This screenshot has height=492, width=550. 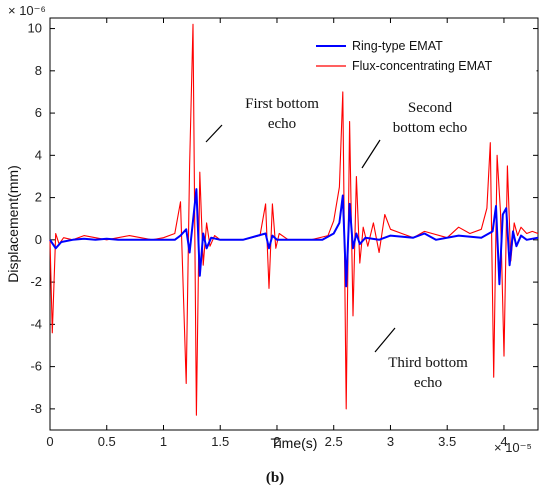 What do you see at coordinates (13, 223) in the screenshot?
I see `y-axis-label: Displacement(mm)` at bounding box center [13, 223].